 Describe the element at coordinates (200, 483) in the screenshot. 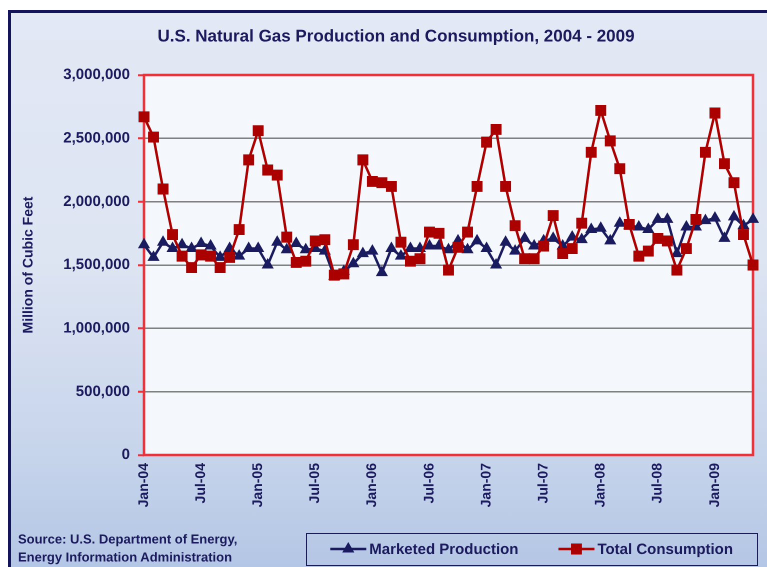

I see `x-tick-label: Jul-04` at that location.